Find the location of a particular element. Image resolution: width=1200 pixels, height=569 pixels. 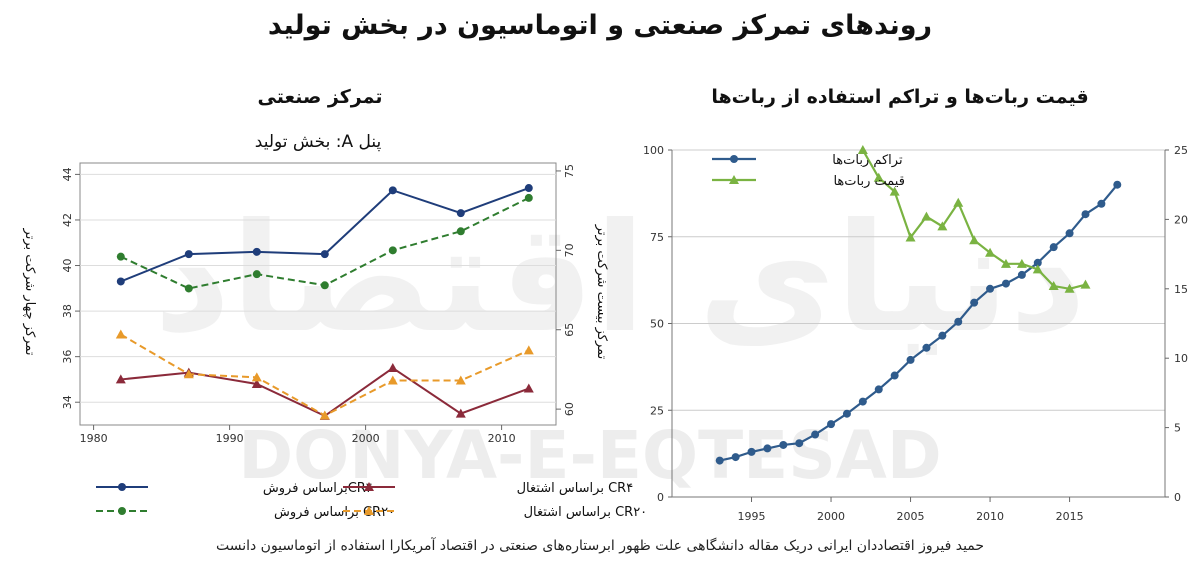

legend1-series-3-marker is located at coordinates (122, 511).